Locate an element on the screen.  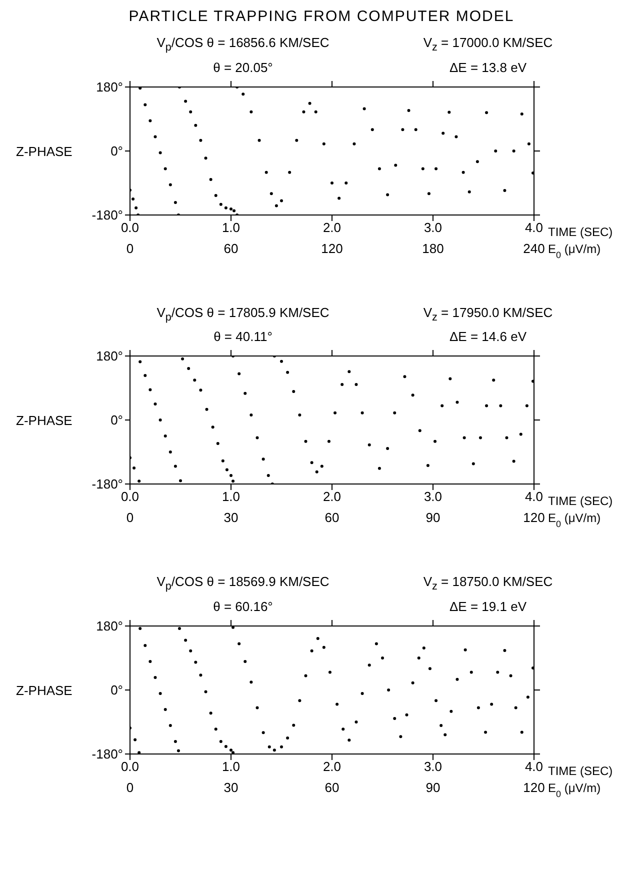
text: V$_{z}$ = 17950.0 KM/SEC is located at coordinates (488, 315).